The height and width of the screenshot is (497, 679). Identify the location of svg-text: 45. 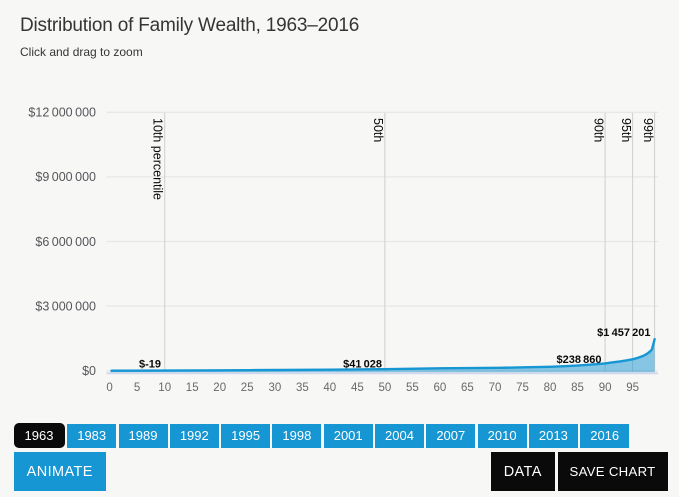
(357, 388).